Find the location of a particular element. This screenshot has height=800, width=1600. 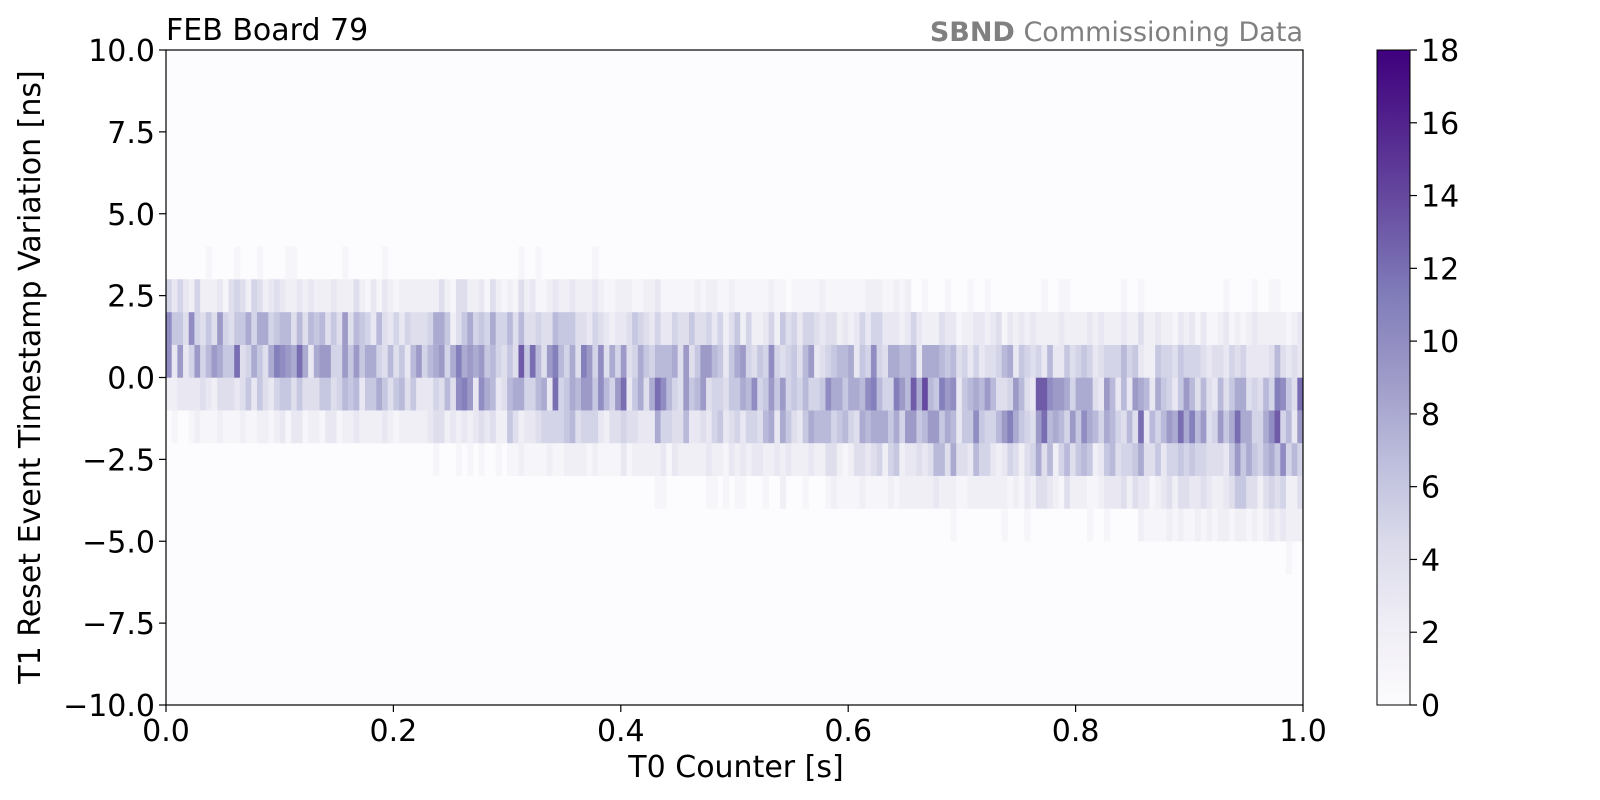

colorbar-tick-label: 16 is located at coordinates (1440, 124).